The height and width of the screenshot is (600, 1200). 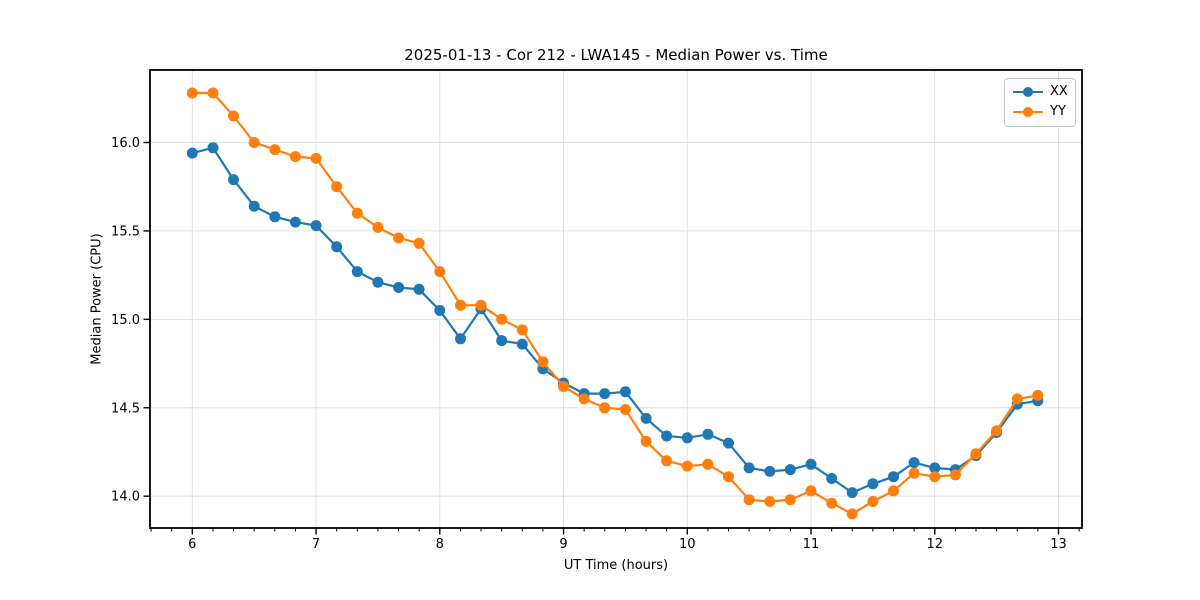 What do you see at coordinates (125, 497) in the screenshot?
I see `y-tick-label: 14.0` at bounding box center [125, 497].